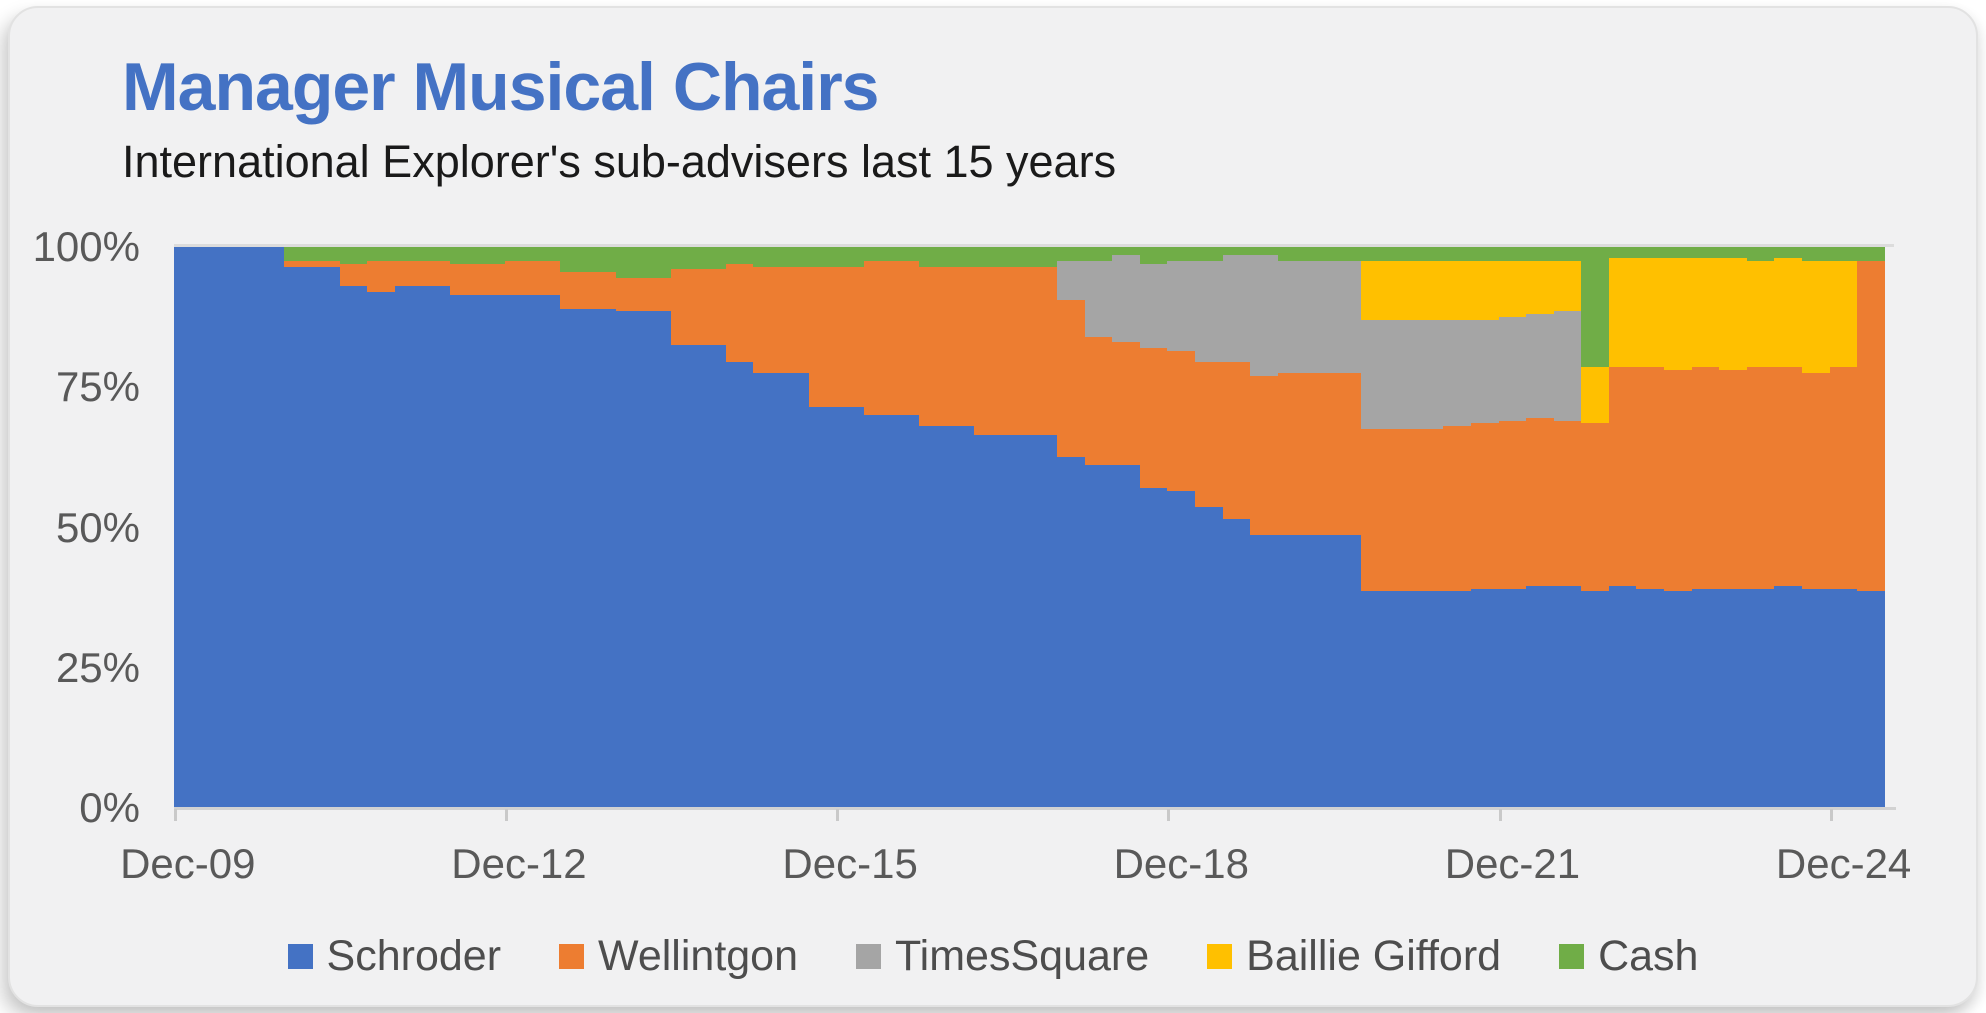 Image resolution: width=1986 pixels, height=1013 pixels. I want to click on x-axis-tick, so click(1169, 815).